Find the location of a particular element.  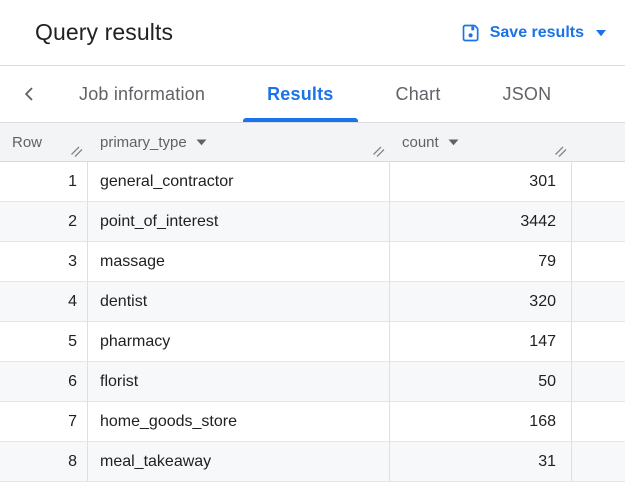

save-icon is located at coordinates (471, 33).